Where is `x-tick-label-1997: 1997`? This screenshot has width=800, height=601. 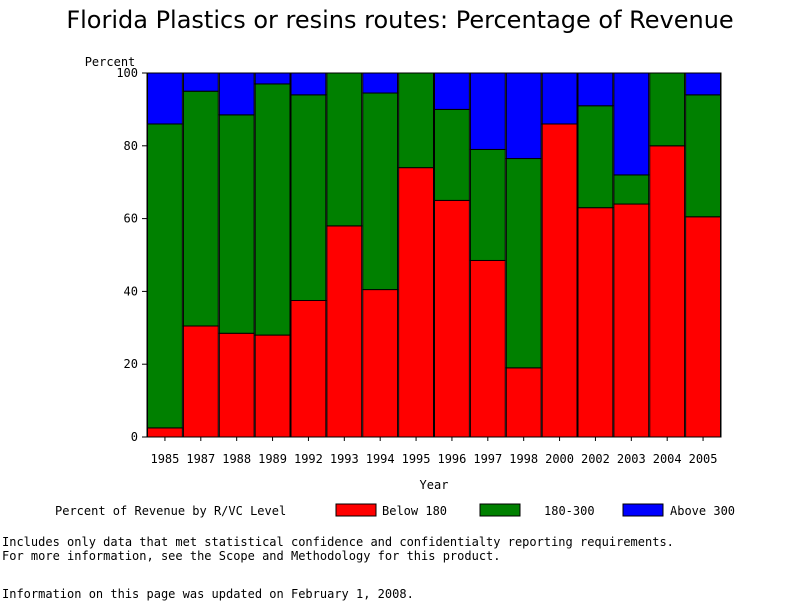 x-tick-label-1997: 1997 is located at coordinates (487, 459).